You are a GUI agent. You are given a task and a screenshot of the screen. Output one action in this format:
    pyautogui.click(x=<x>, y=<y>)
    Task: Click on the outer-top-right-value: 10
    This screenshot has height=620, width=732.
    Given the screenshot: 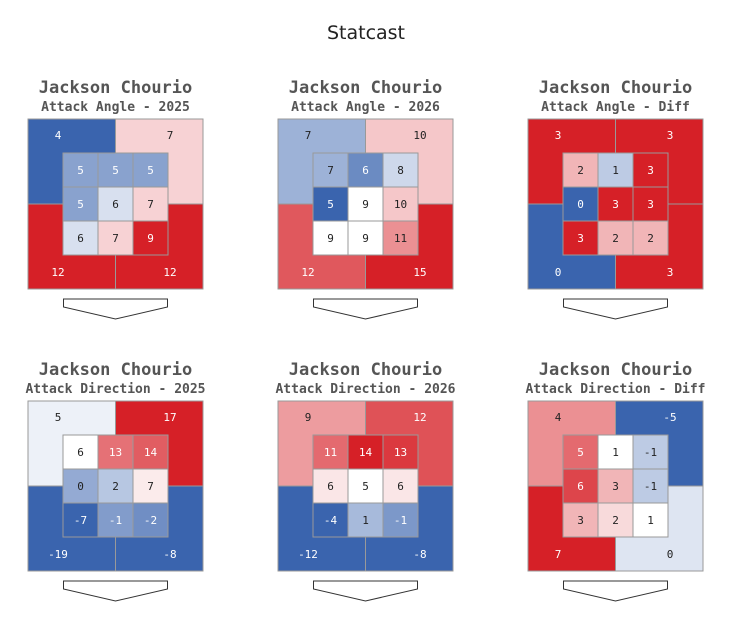 What is the action you would take?
    pyautogui.click(x=419, y=135)
    